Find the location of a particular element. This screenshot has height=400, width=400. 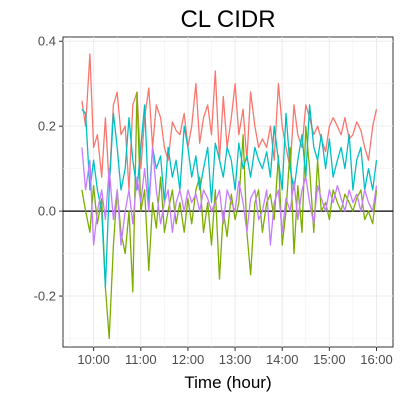

y-tick-label: 0.2 is located at coordinates (47, 126).